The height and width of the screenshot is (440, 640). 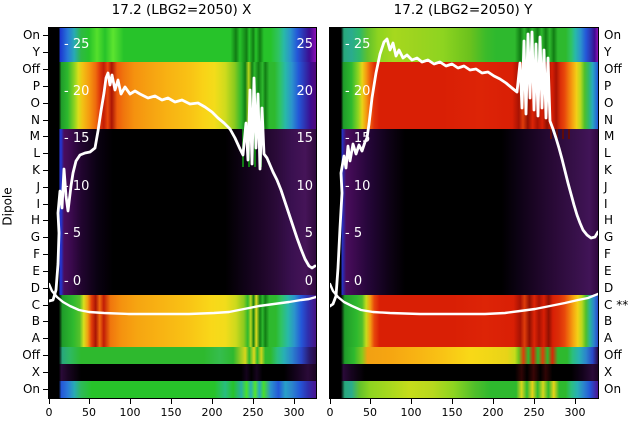 I want to click on x-axis-tick-label: 200, so click(x=493, y=412).